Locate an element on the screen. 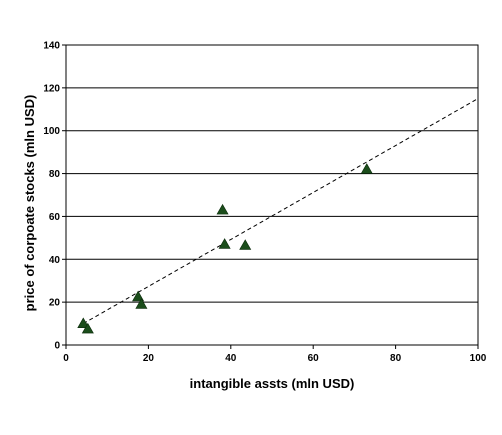 The image size is (502, 435). y-tick-label: 40 is located at coordinates (55, 260).